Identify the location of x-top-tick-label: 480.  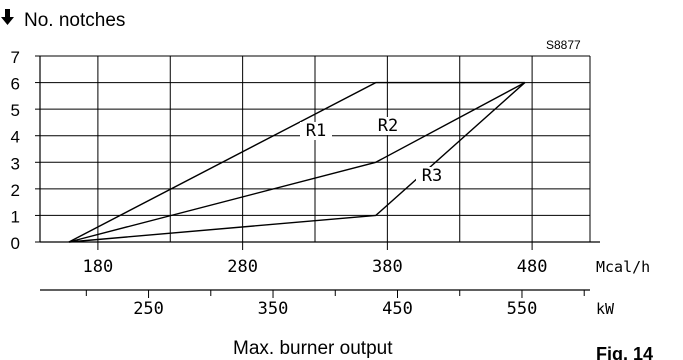
(532, 267).